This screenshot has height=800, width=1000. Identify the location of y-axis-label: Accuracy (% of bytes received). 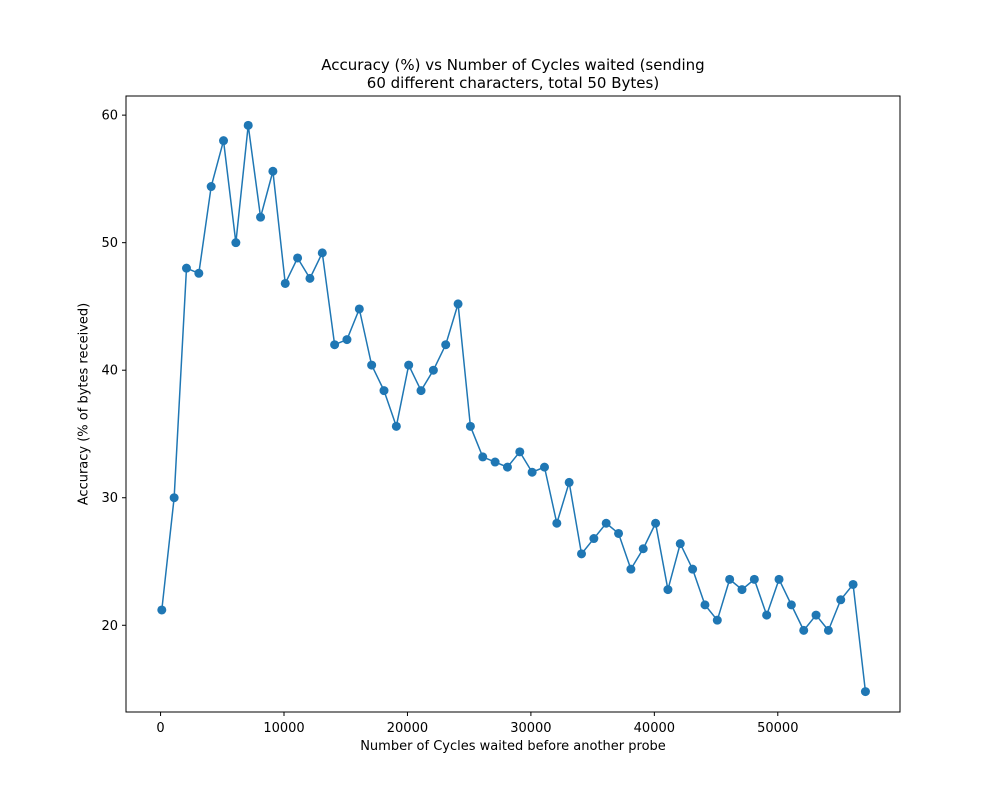
(84, 404).